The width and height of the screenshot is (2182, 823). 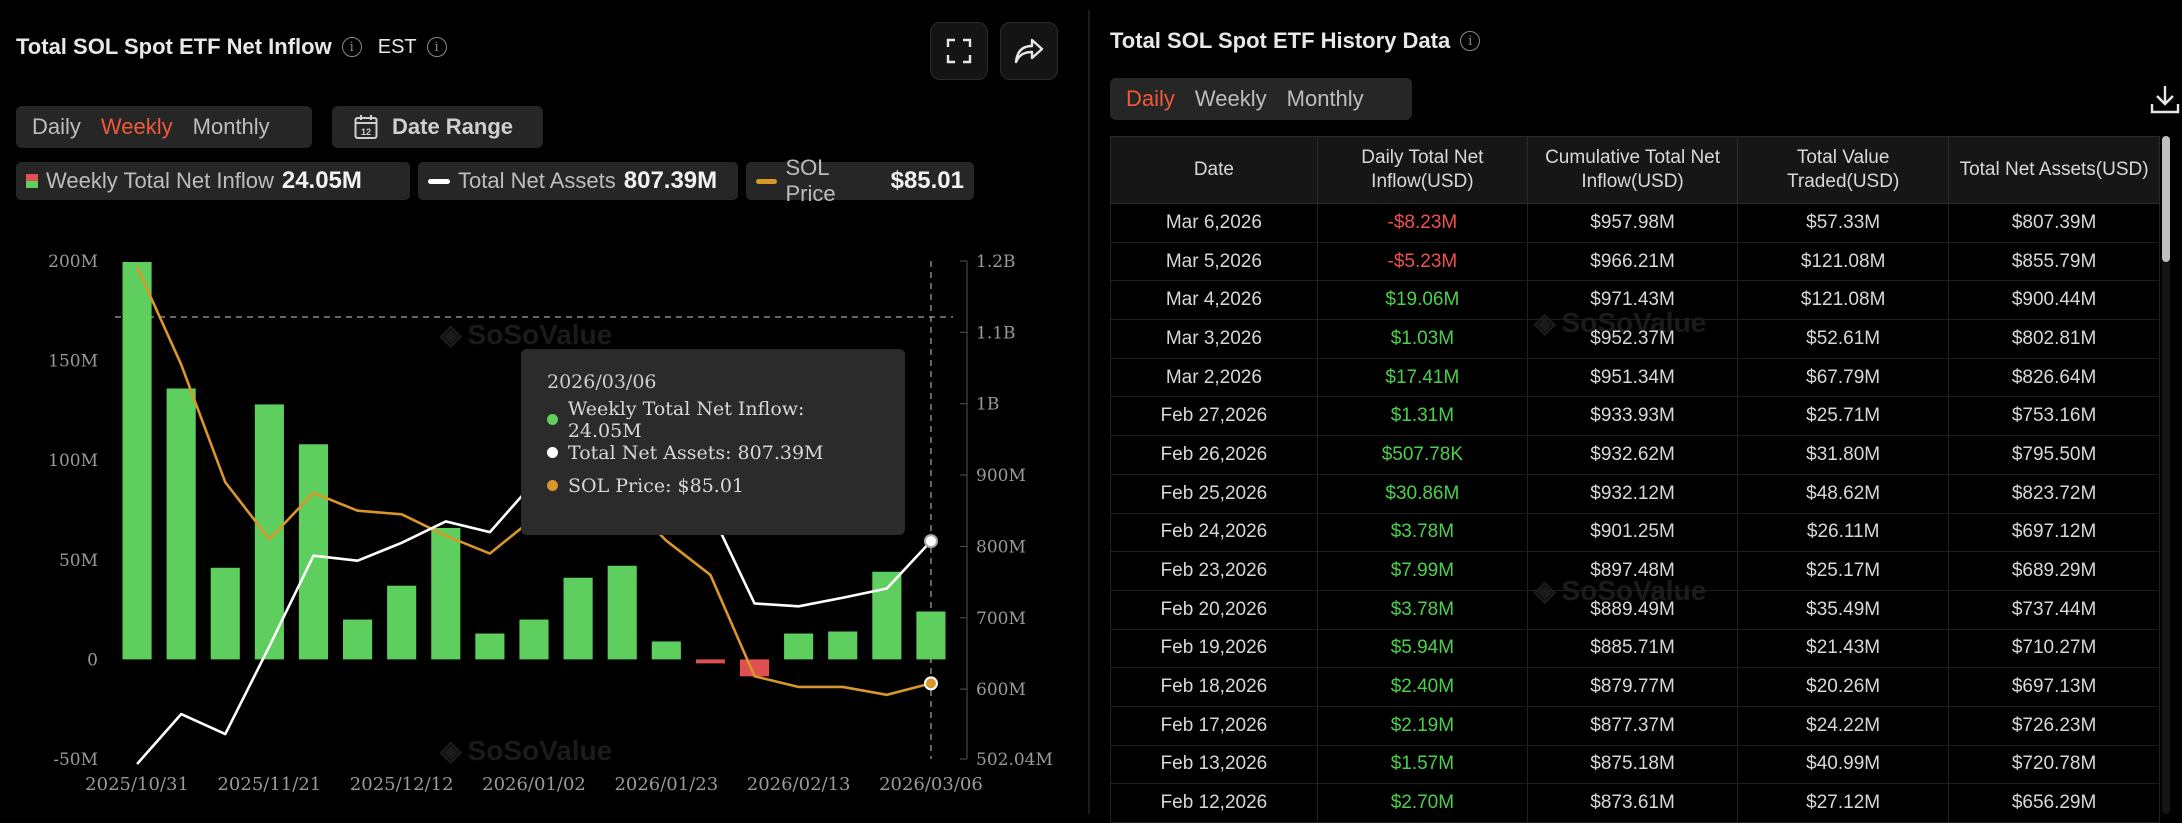 What do you see at coordinates (1632, 765) in the screenshot?
I see `table-cell: $875.18M` at bounding box center [1632, 765].